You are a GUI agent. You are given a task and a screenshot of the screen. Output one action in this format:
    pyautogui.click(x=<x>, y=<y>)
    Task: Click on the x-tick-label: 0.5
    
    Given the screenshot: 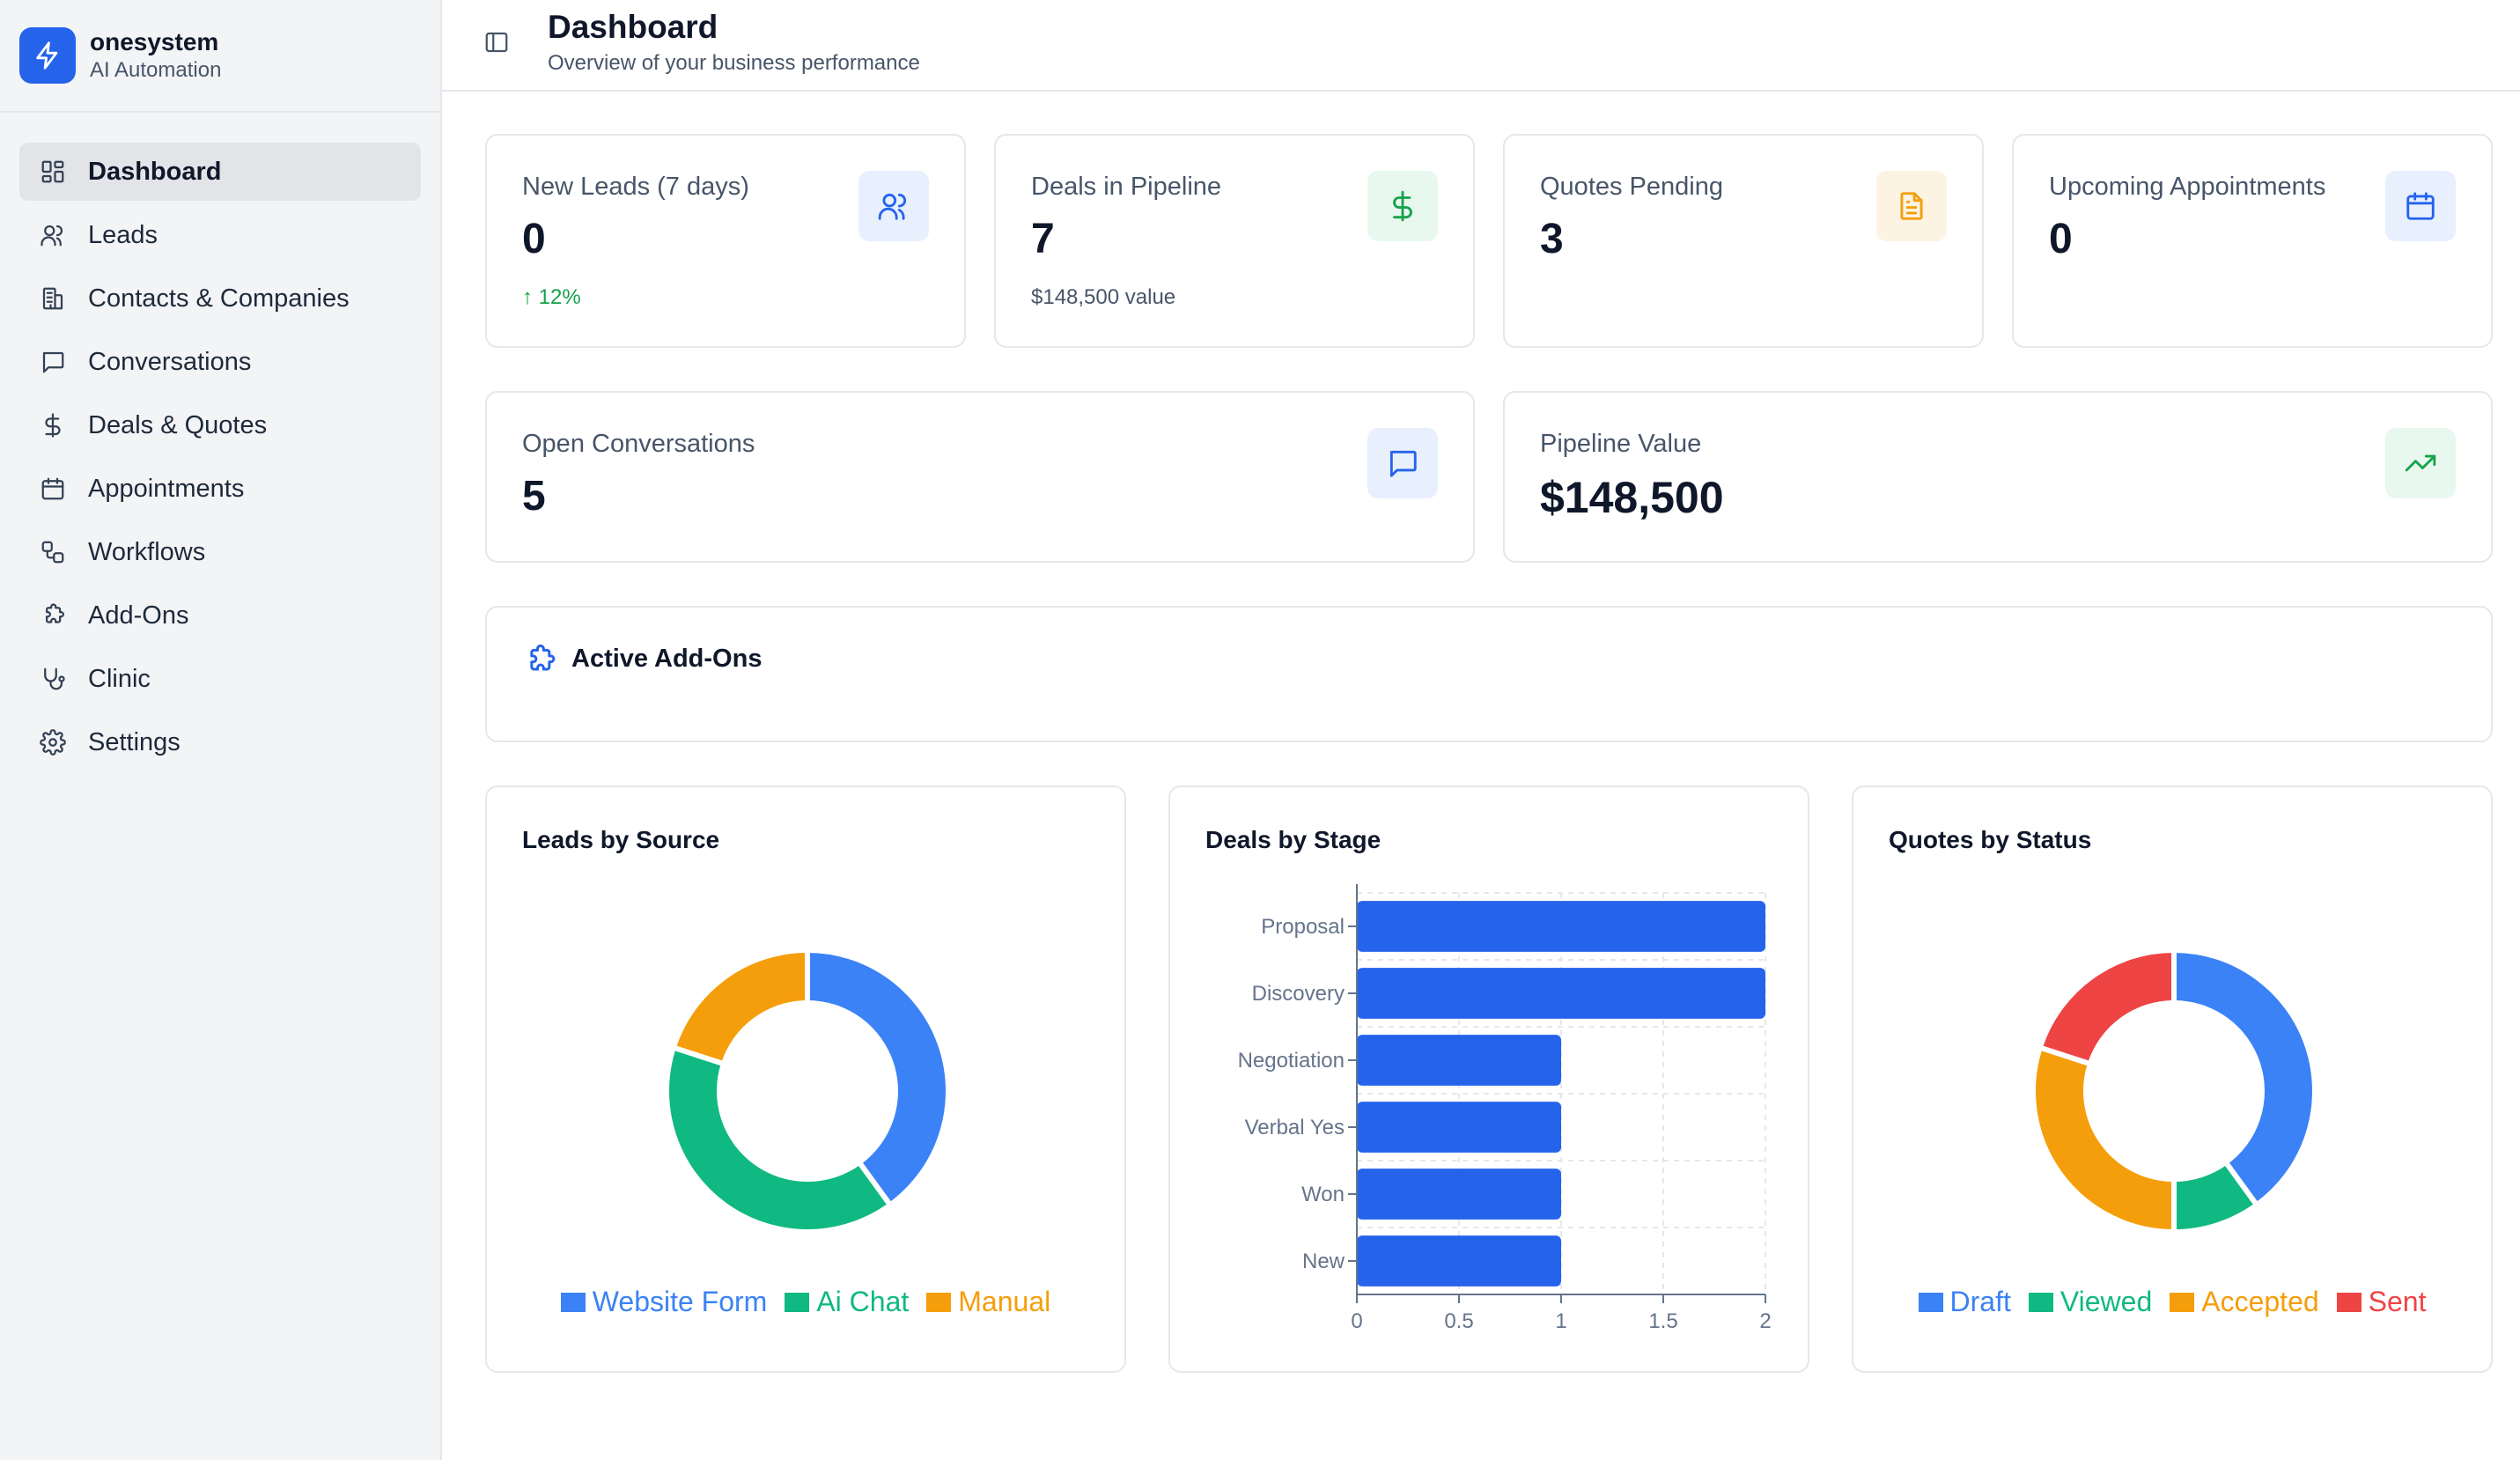 What is the action you would take?
    pyautogui.click(x=1458, y=1321)
    